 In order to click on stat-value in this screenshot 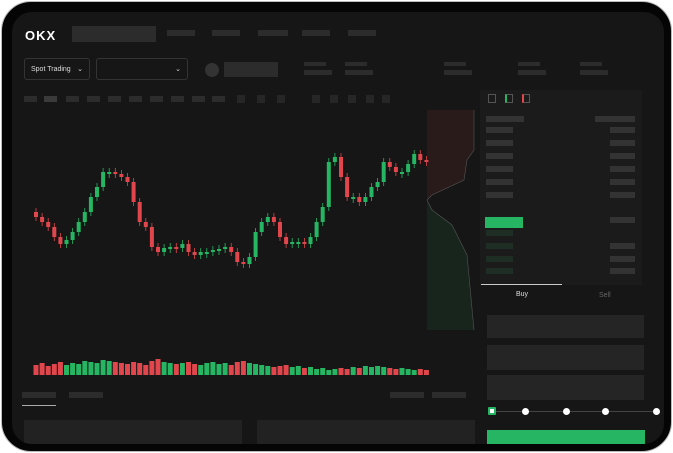, I will do `click(532, 72)`.